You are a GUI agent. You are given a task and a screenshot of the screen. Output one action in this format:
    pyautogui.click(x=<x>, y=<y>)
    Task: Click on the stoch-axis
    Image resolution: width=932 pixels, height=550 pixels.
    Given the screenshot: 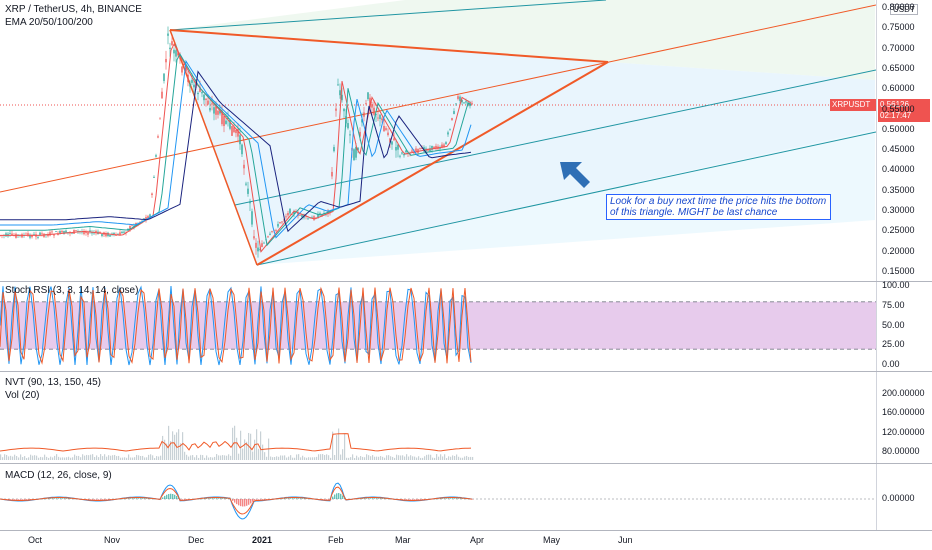 What is the action you would take?
    pyautogui.click(x=904, y=326)
    